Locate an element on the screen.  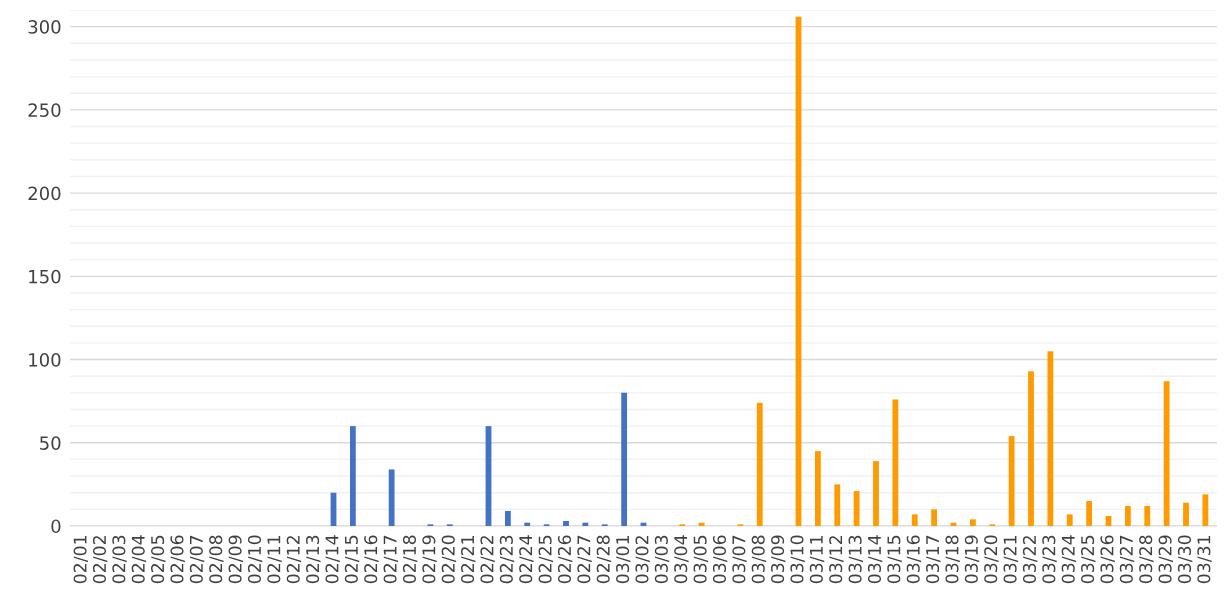
y-tick-label: 200 is located at coordinates (44, 193).